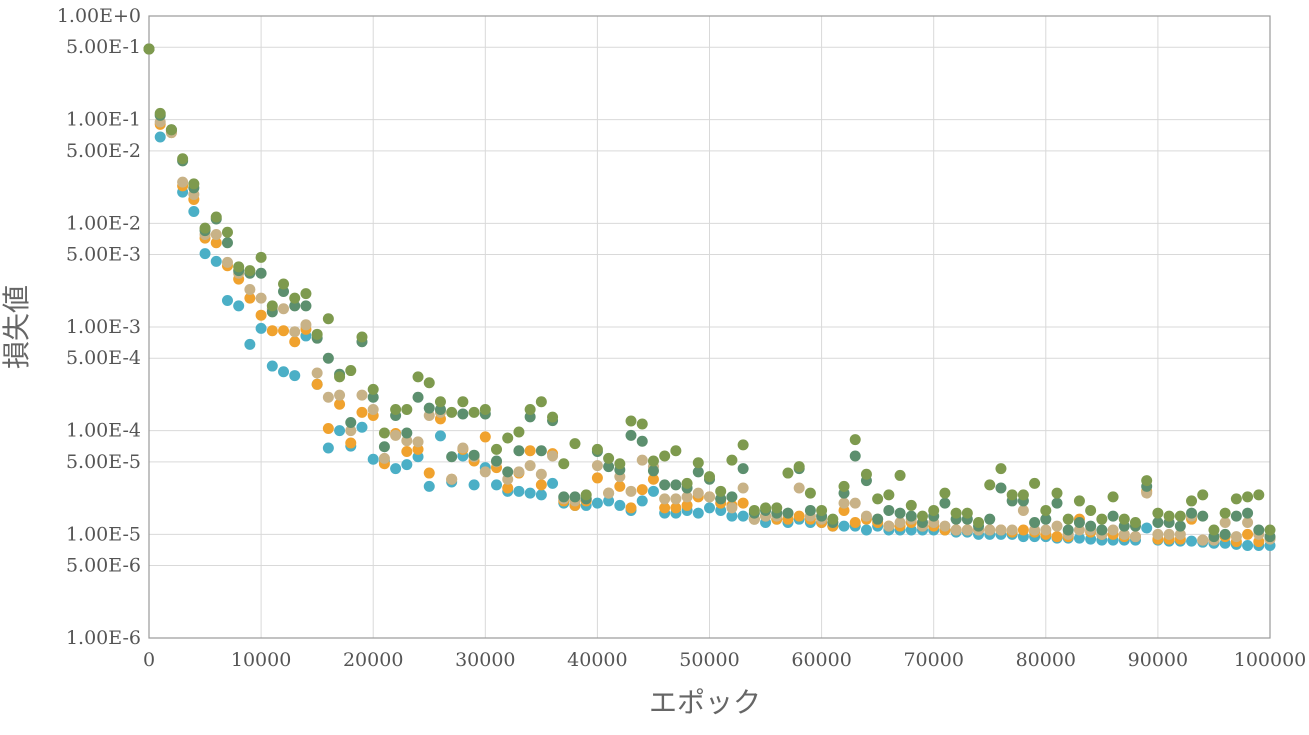 The width and height of the screenshot is (1309, 735). What do you see at coordinates (373, 660) in the screenshot?
I see `x-tick-label: 20000` at bounding box center [373, 660].